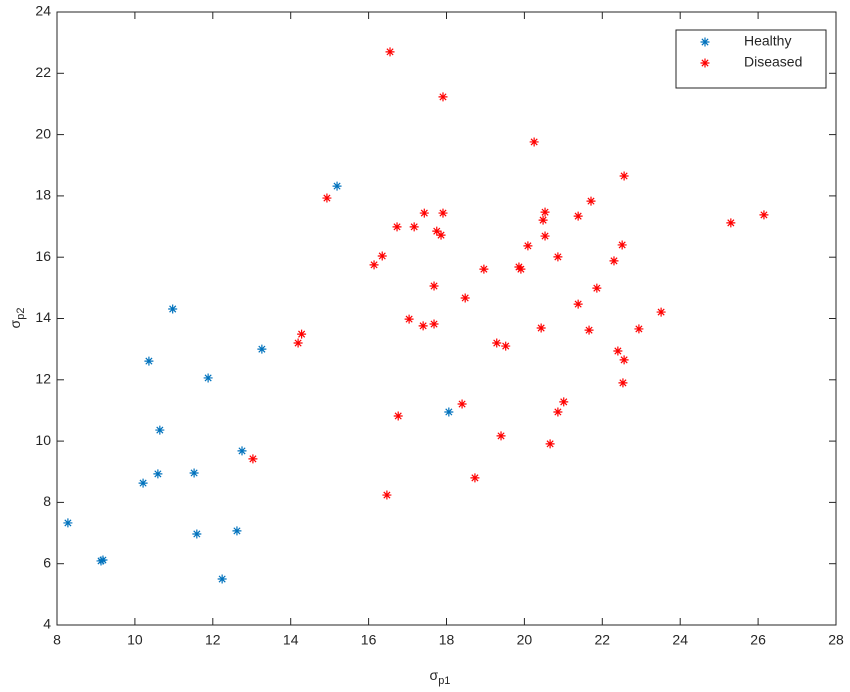 This screenshot has height=692, width=850. Describe the element at coordinates (43, 379) in the screenshot. I see `y-tick-label: 12` at that location.